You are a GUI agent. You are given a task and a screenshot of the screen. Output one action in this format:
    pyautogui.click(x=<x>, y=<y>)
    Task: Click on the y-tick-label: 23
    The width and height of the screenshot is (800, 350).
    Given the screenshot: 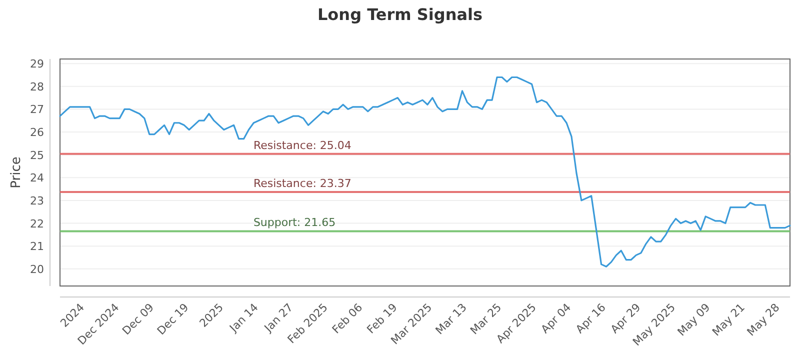 What is the action you would take?
    pyautogui.click(x=37, y=201)
    